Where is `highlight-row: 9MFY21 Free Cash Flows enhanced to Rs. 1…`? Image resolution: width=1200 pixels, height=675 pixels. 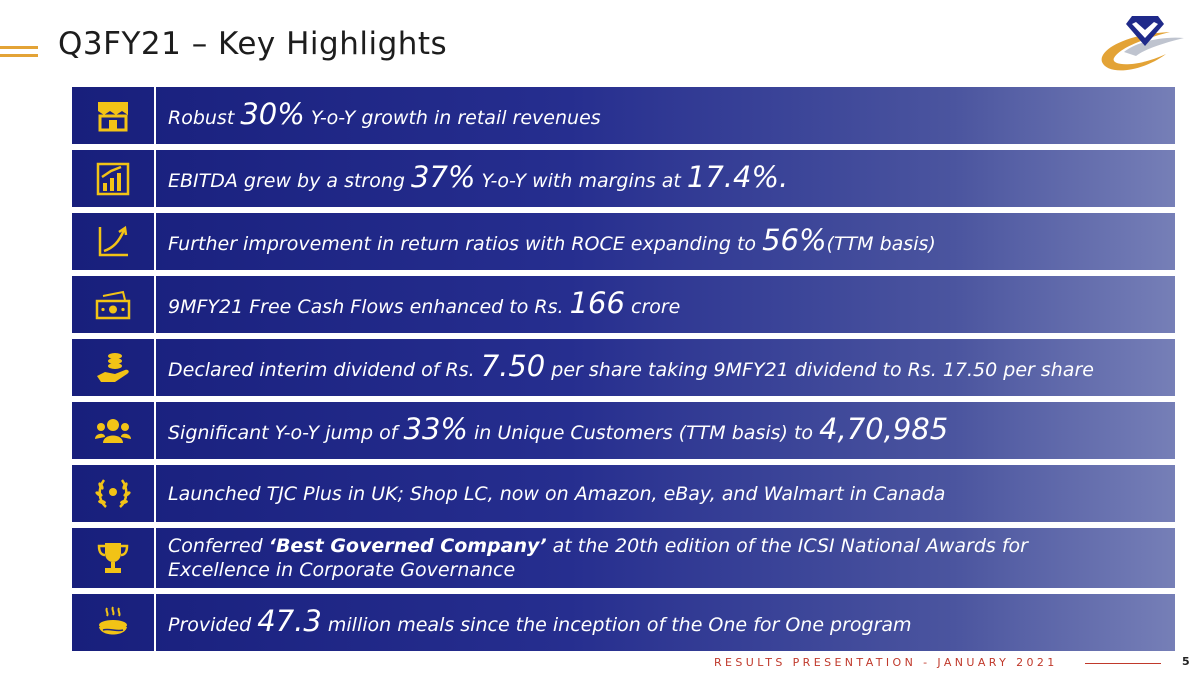
highlight-row: 9MFY21 Free Cash Flows enhanced to Rs. 1… is located at coordinates (623, 304).